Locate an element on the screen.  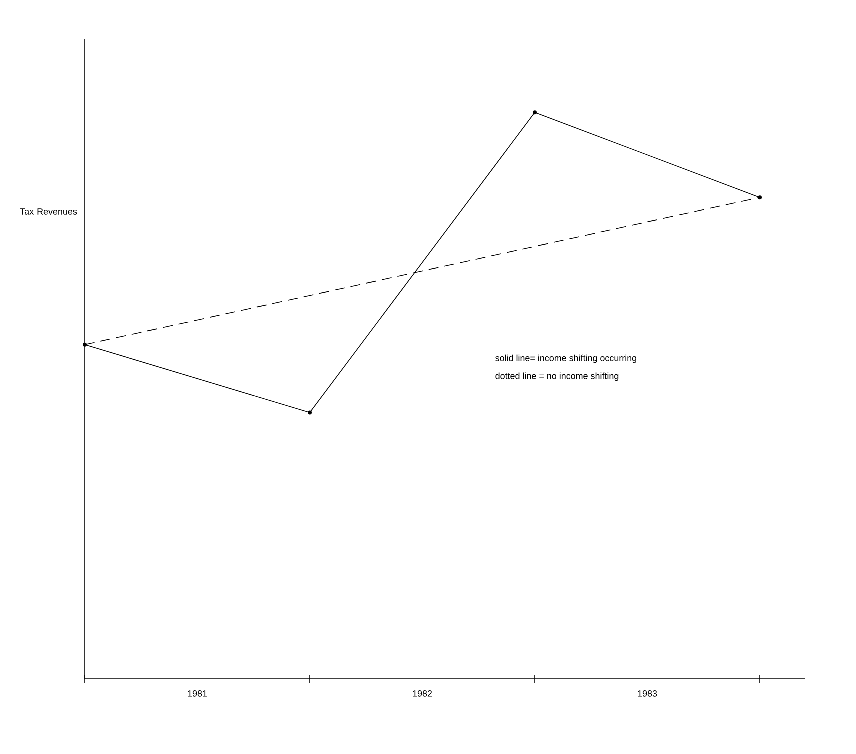
x-tick-label: 1981 is located at coordinates (198, 693).